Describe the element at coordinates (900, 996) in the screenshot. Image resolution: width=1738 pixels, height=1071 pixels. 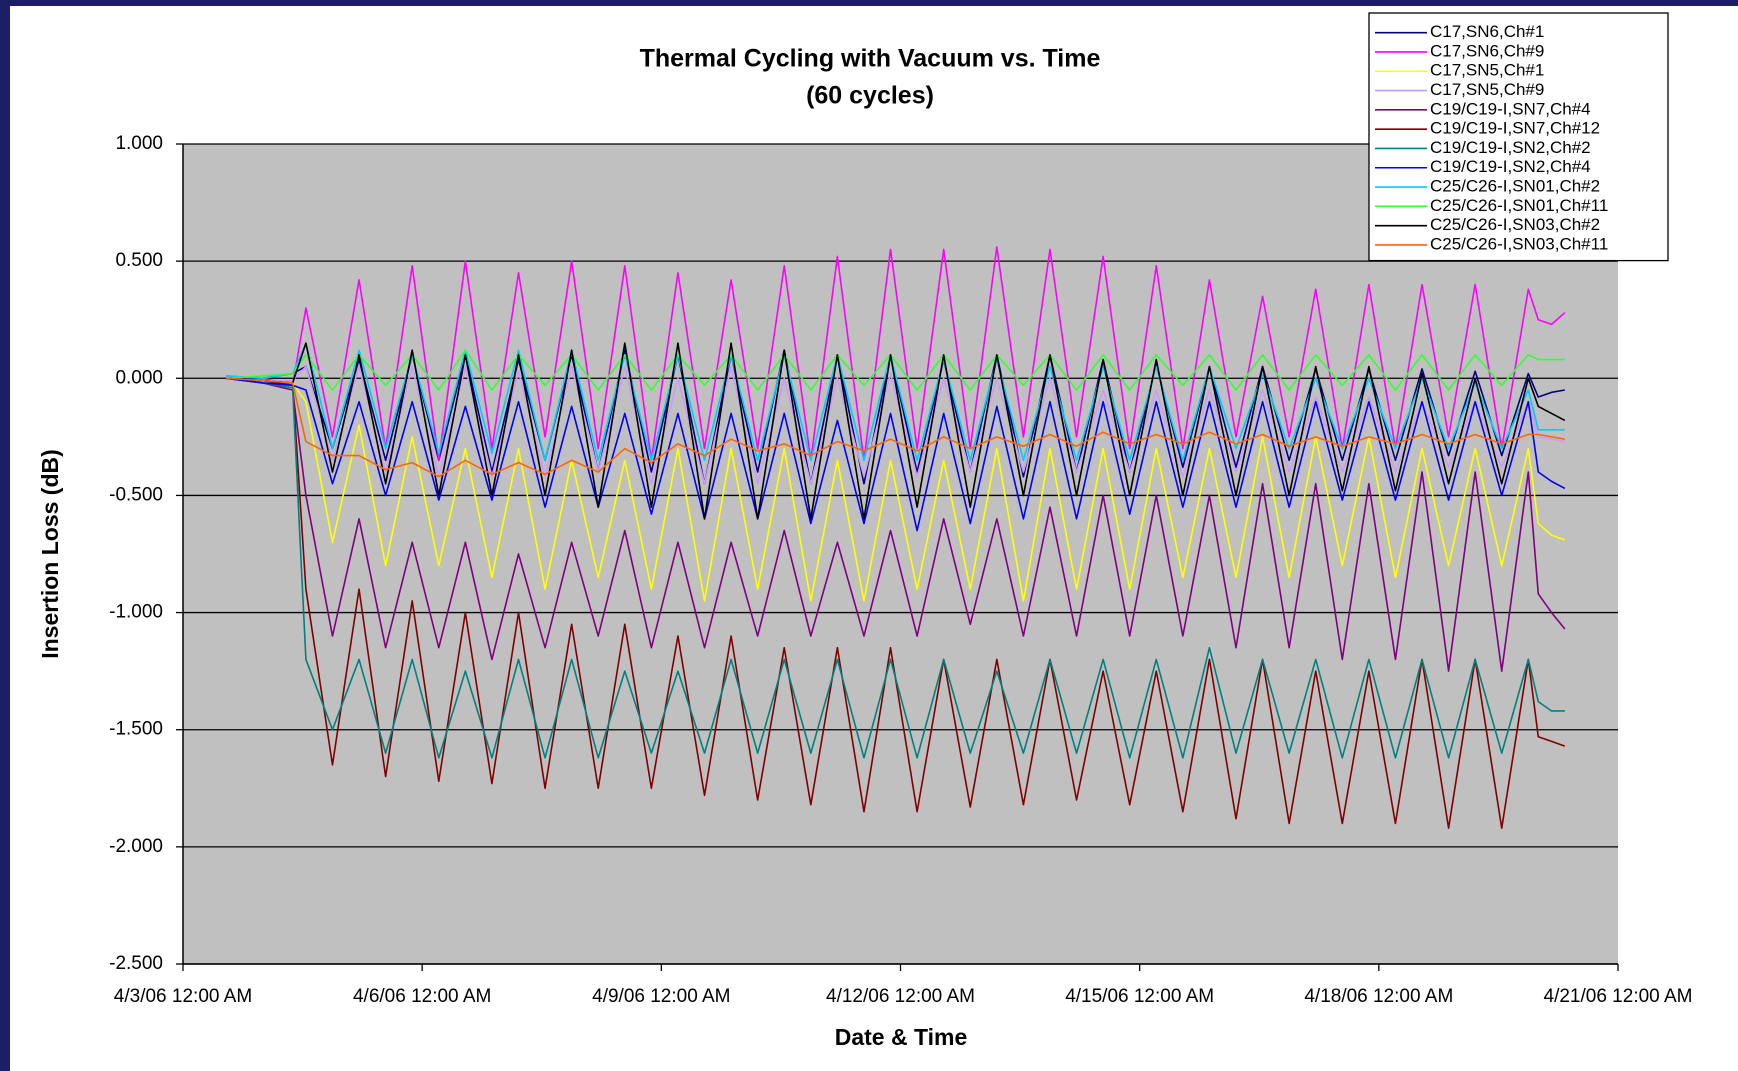
I see `x-tick-label: 4/12/06 12:00 AM` at that location.